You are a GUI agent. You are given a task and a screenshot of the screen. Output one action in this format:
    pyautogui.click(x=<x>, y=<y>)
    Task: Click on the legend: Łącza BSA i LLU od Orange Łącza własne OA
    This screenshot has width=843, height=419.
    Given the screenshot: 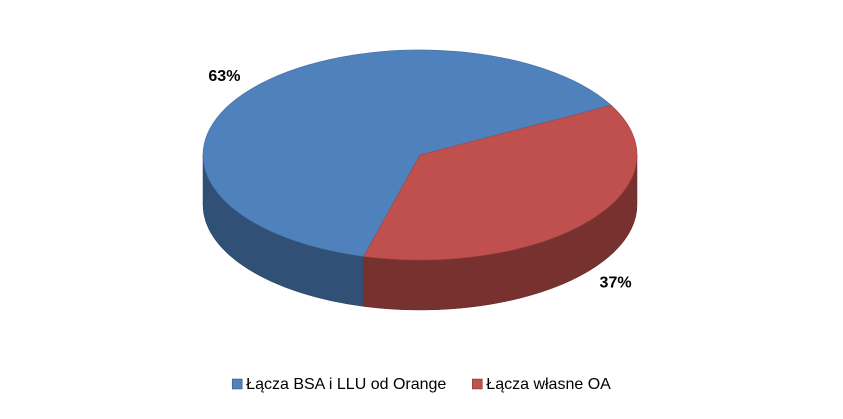 What is the action you would take?
    pyautogui.click(x=421, y=384)
    